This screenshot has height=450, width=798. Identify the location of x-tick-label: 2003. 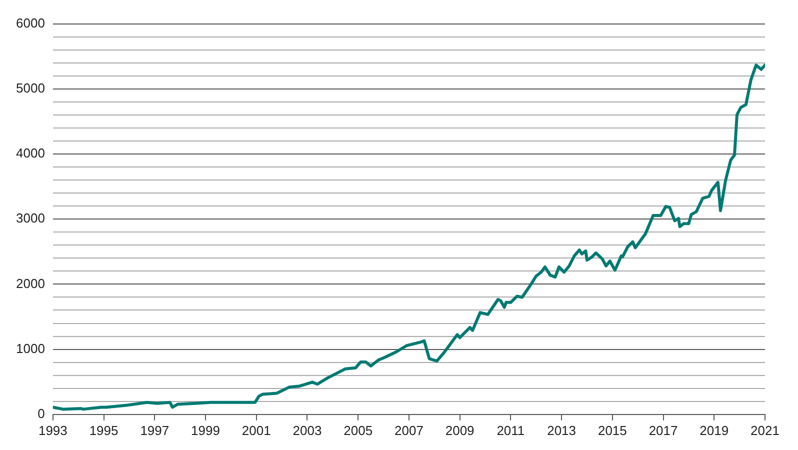
(307, 430).